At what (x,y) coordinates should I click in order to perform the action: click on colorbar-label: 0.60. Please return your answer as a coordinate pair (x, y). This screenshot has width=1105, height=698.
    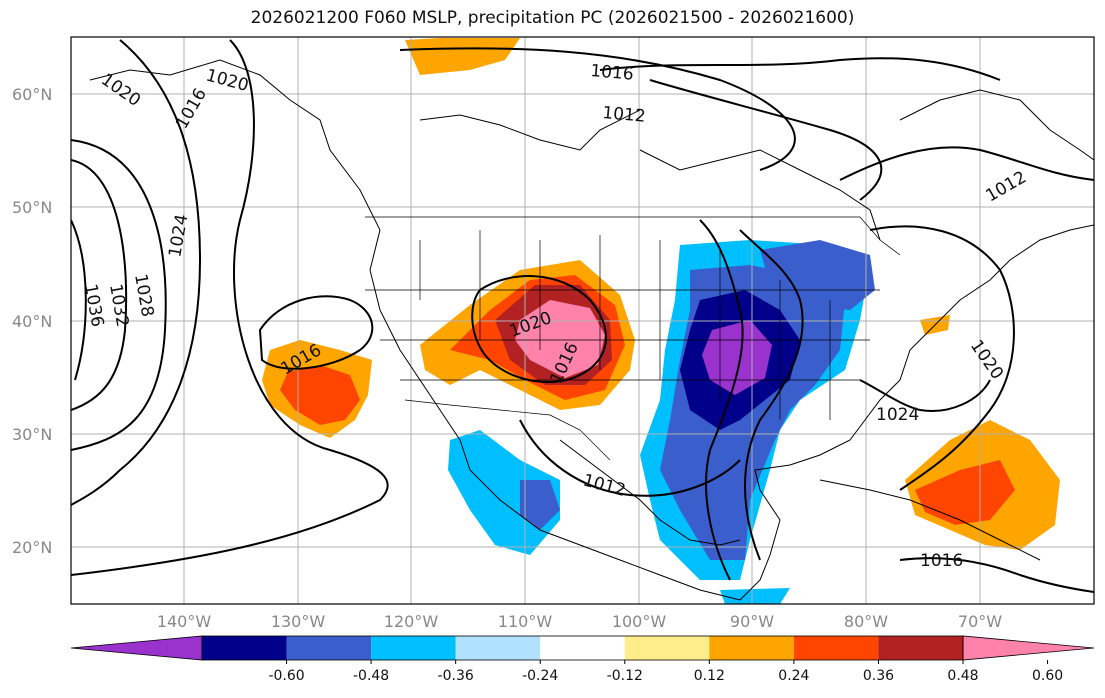
    Looking at the image, I should click on (1047, 676).